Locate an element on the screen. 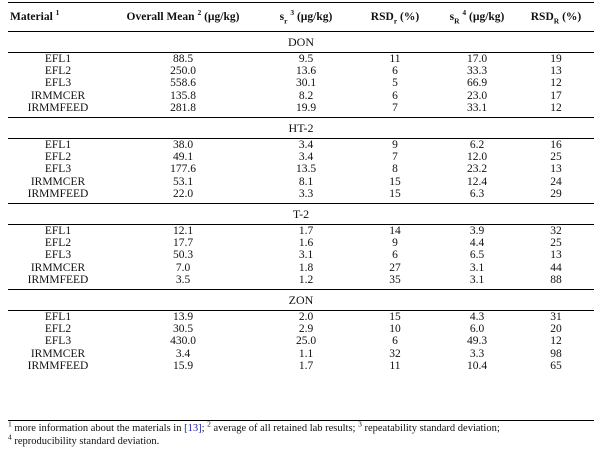 This screenshot has width=600, height=452. cell-rsd-r: 9 is located at coordinates (395, 243).